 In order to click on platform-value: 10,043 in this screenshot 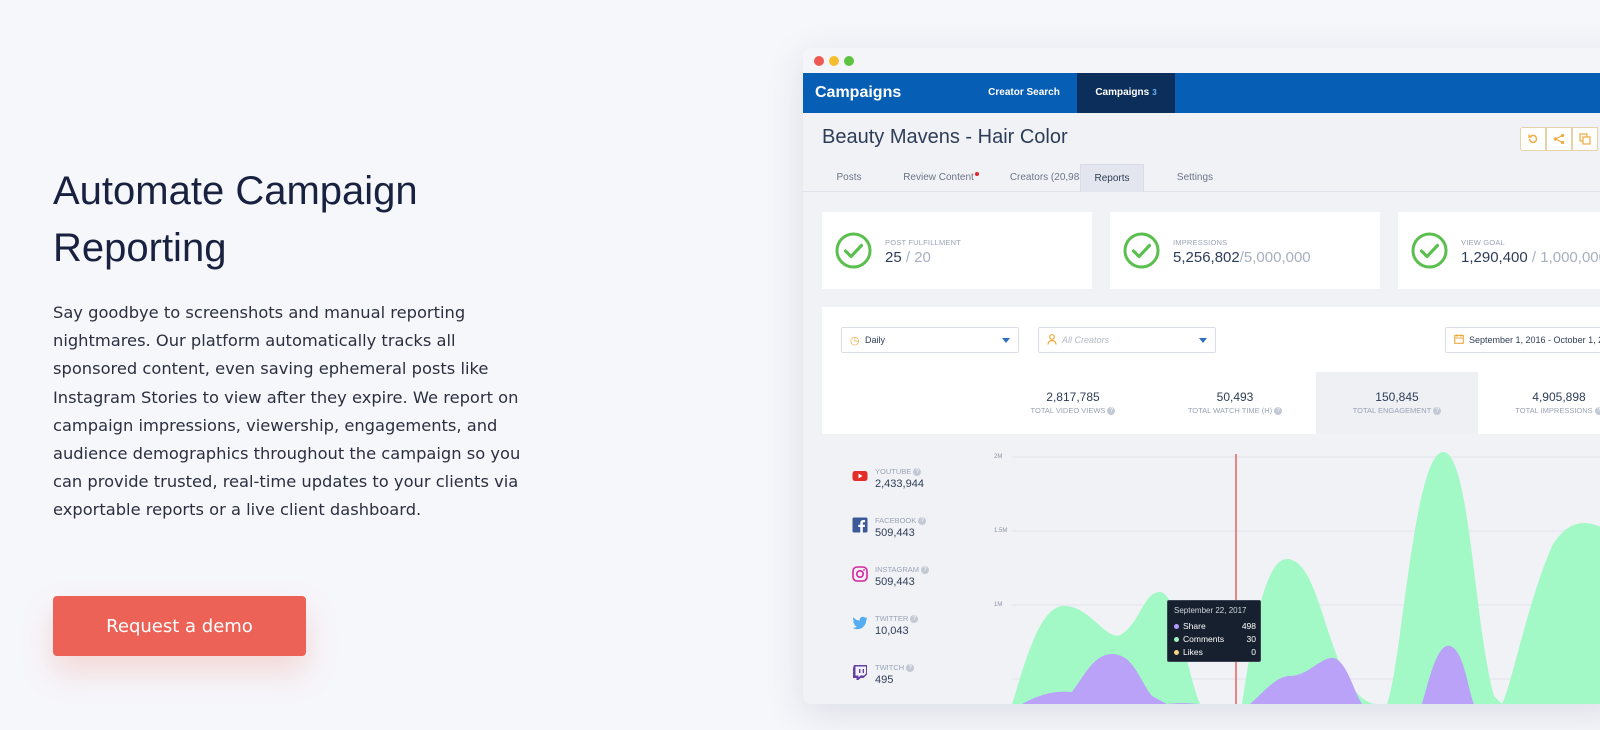, I will do `click(892, 631)`.